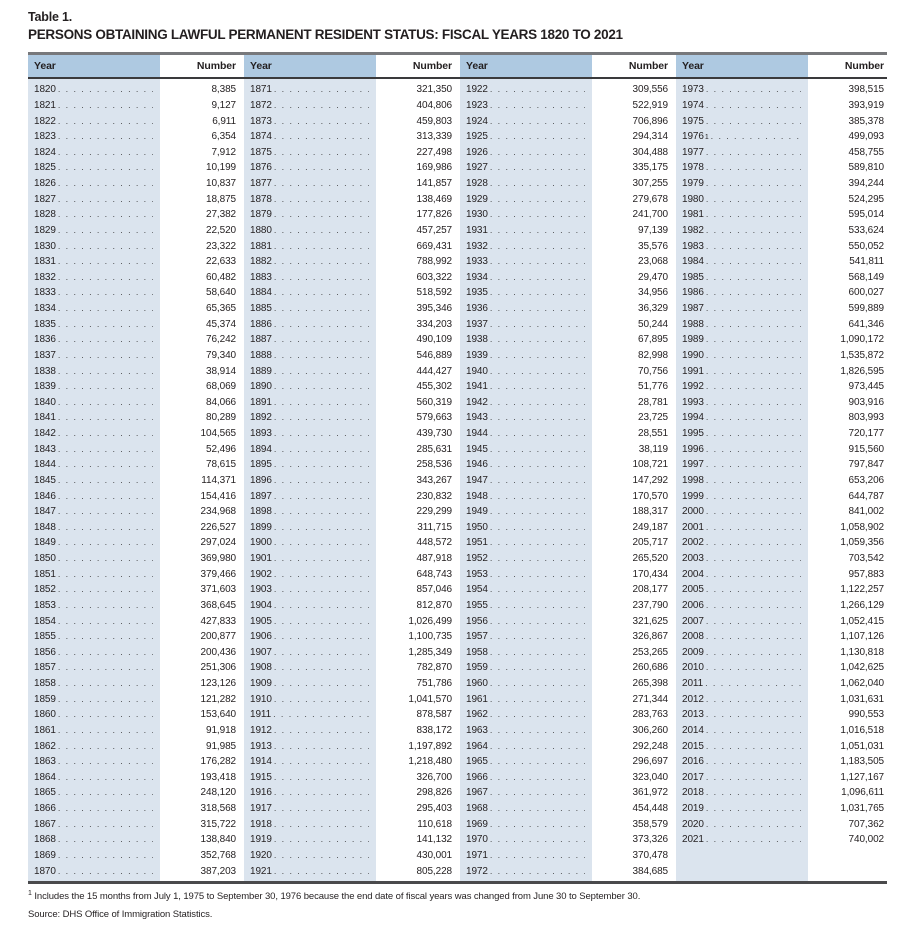 The image size is (915, 941). I want to click on year-cell: 1954, so click(526, 589).